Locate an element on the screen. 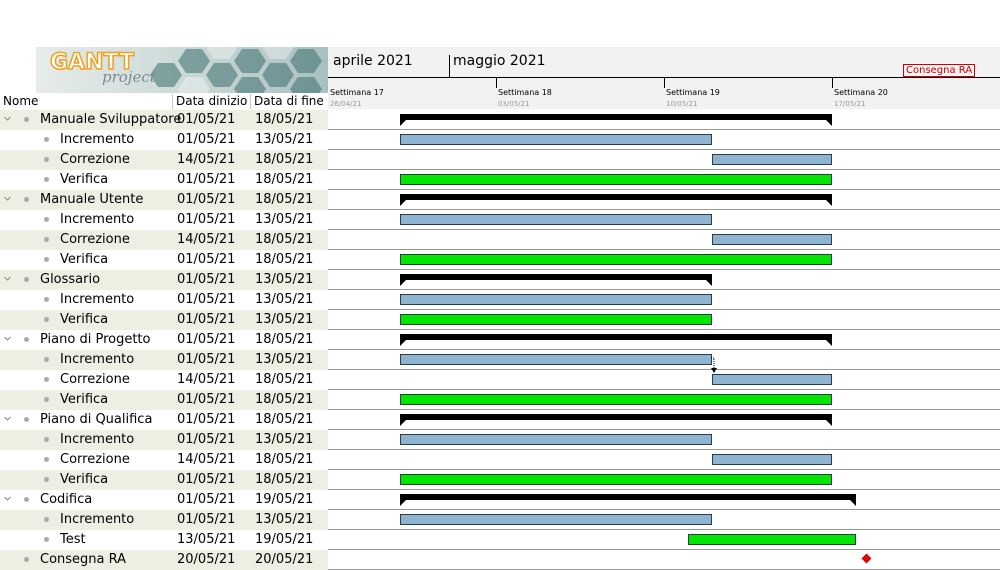 This screenshot has height=570, width=1000. task-name: Glossario is located at coordinates (70, 279).